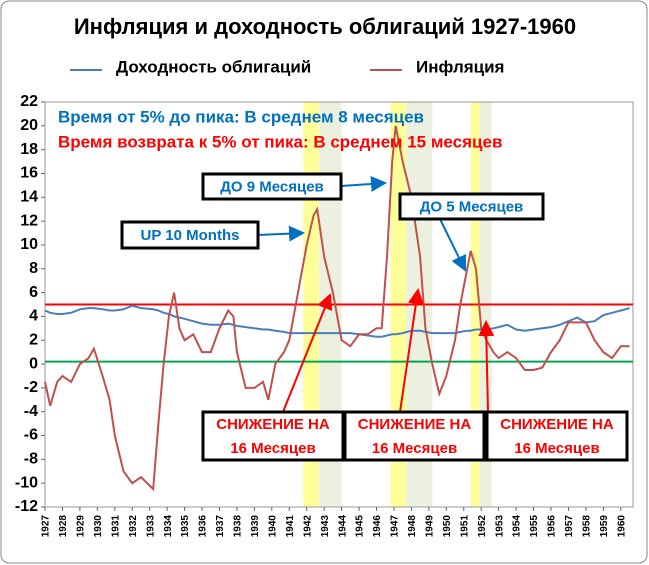 The image size is (649, 565). Describe the element at coordinates (133, 526) in the screenshot. I see `x-tick-label: 1932` at that location.